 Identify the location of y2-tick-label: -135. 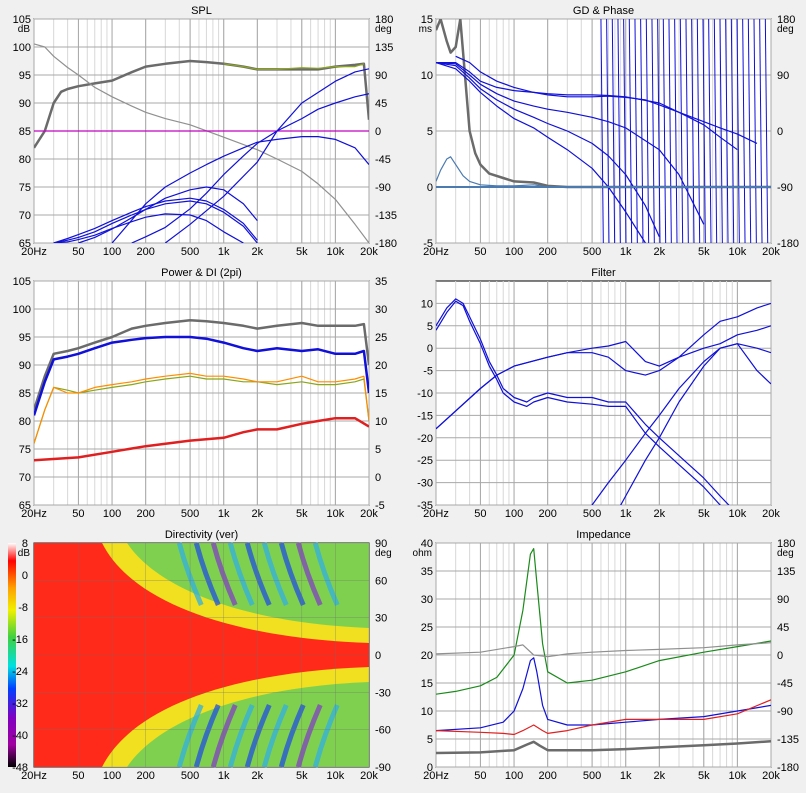
(386, 216).